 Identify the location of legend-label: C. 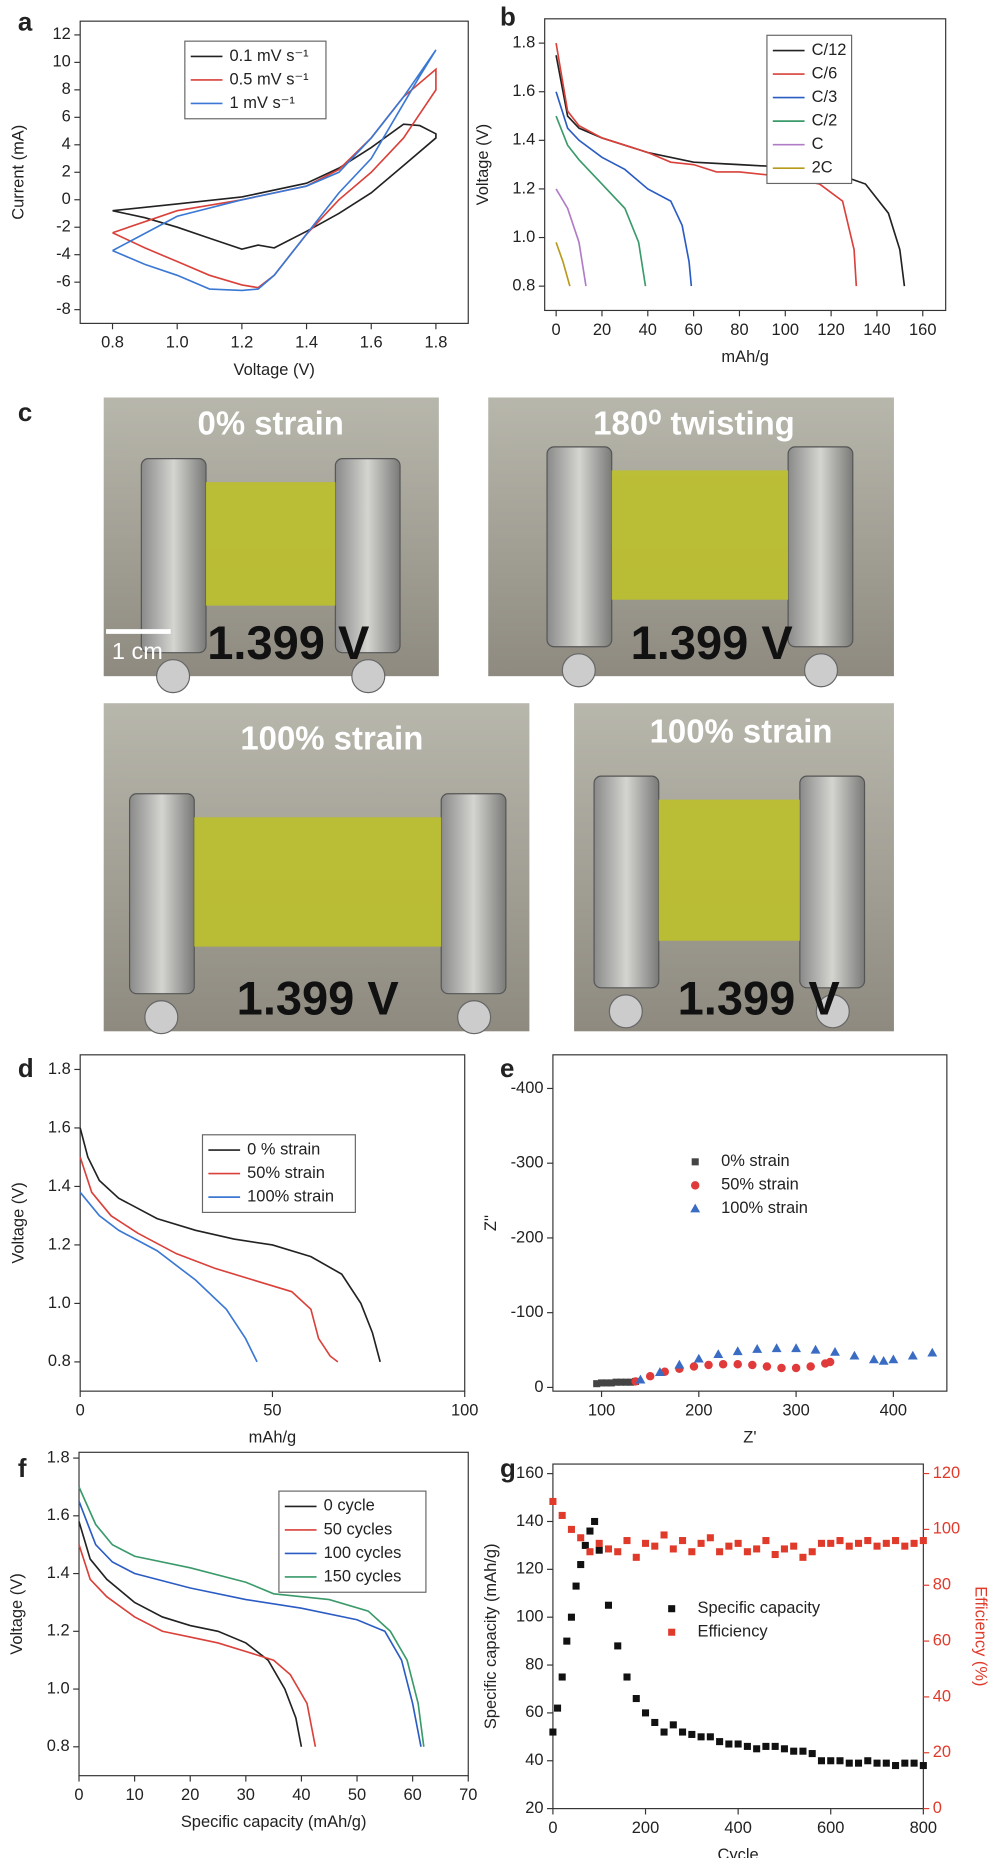
(818, 144).